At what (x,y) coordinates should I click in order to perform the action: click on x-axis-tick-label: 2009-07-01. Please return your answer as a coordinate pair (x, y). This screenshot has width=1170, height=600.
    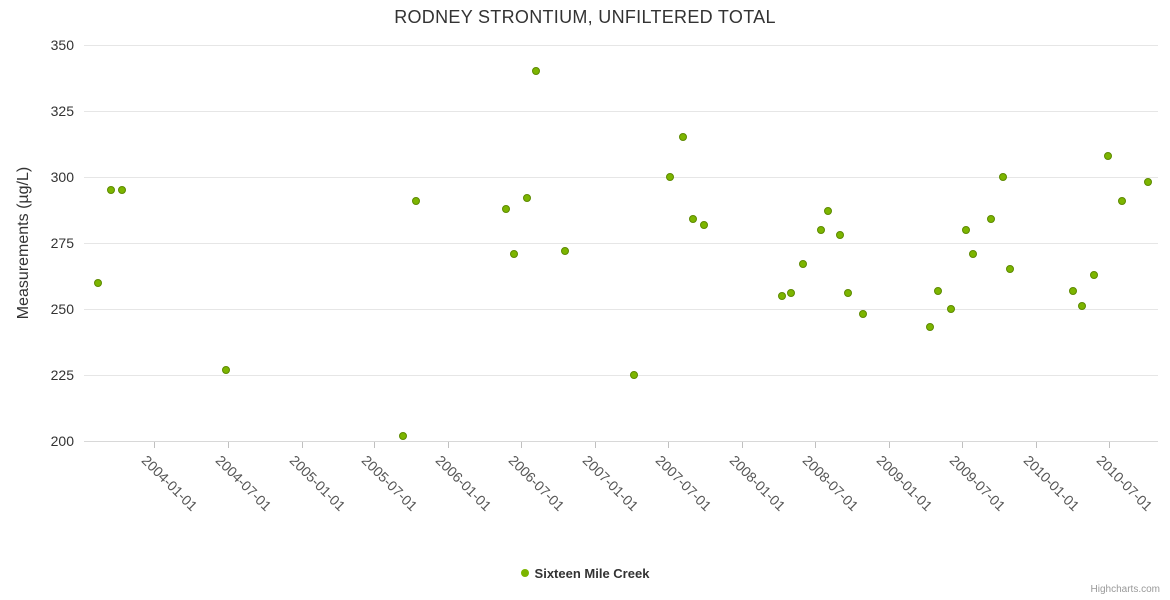
    Looking at the image, I should click on (977, 483).